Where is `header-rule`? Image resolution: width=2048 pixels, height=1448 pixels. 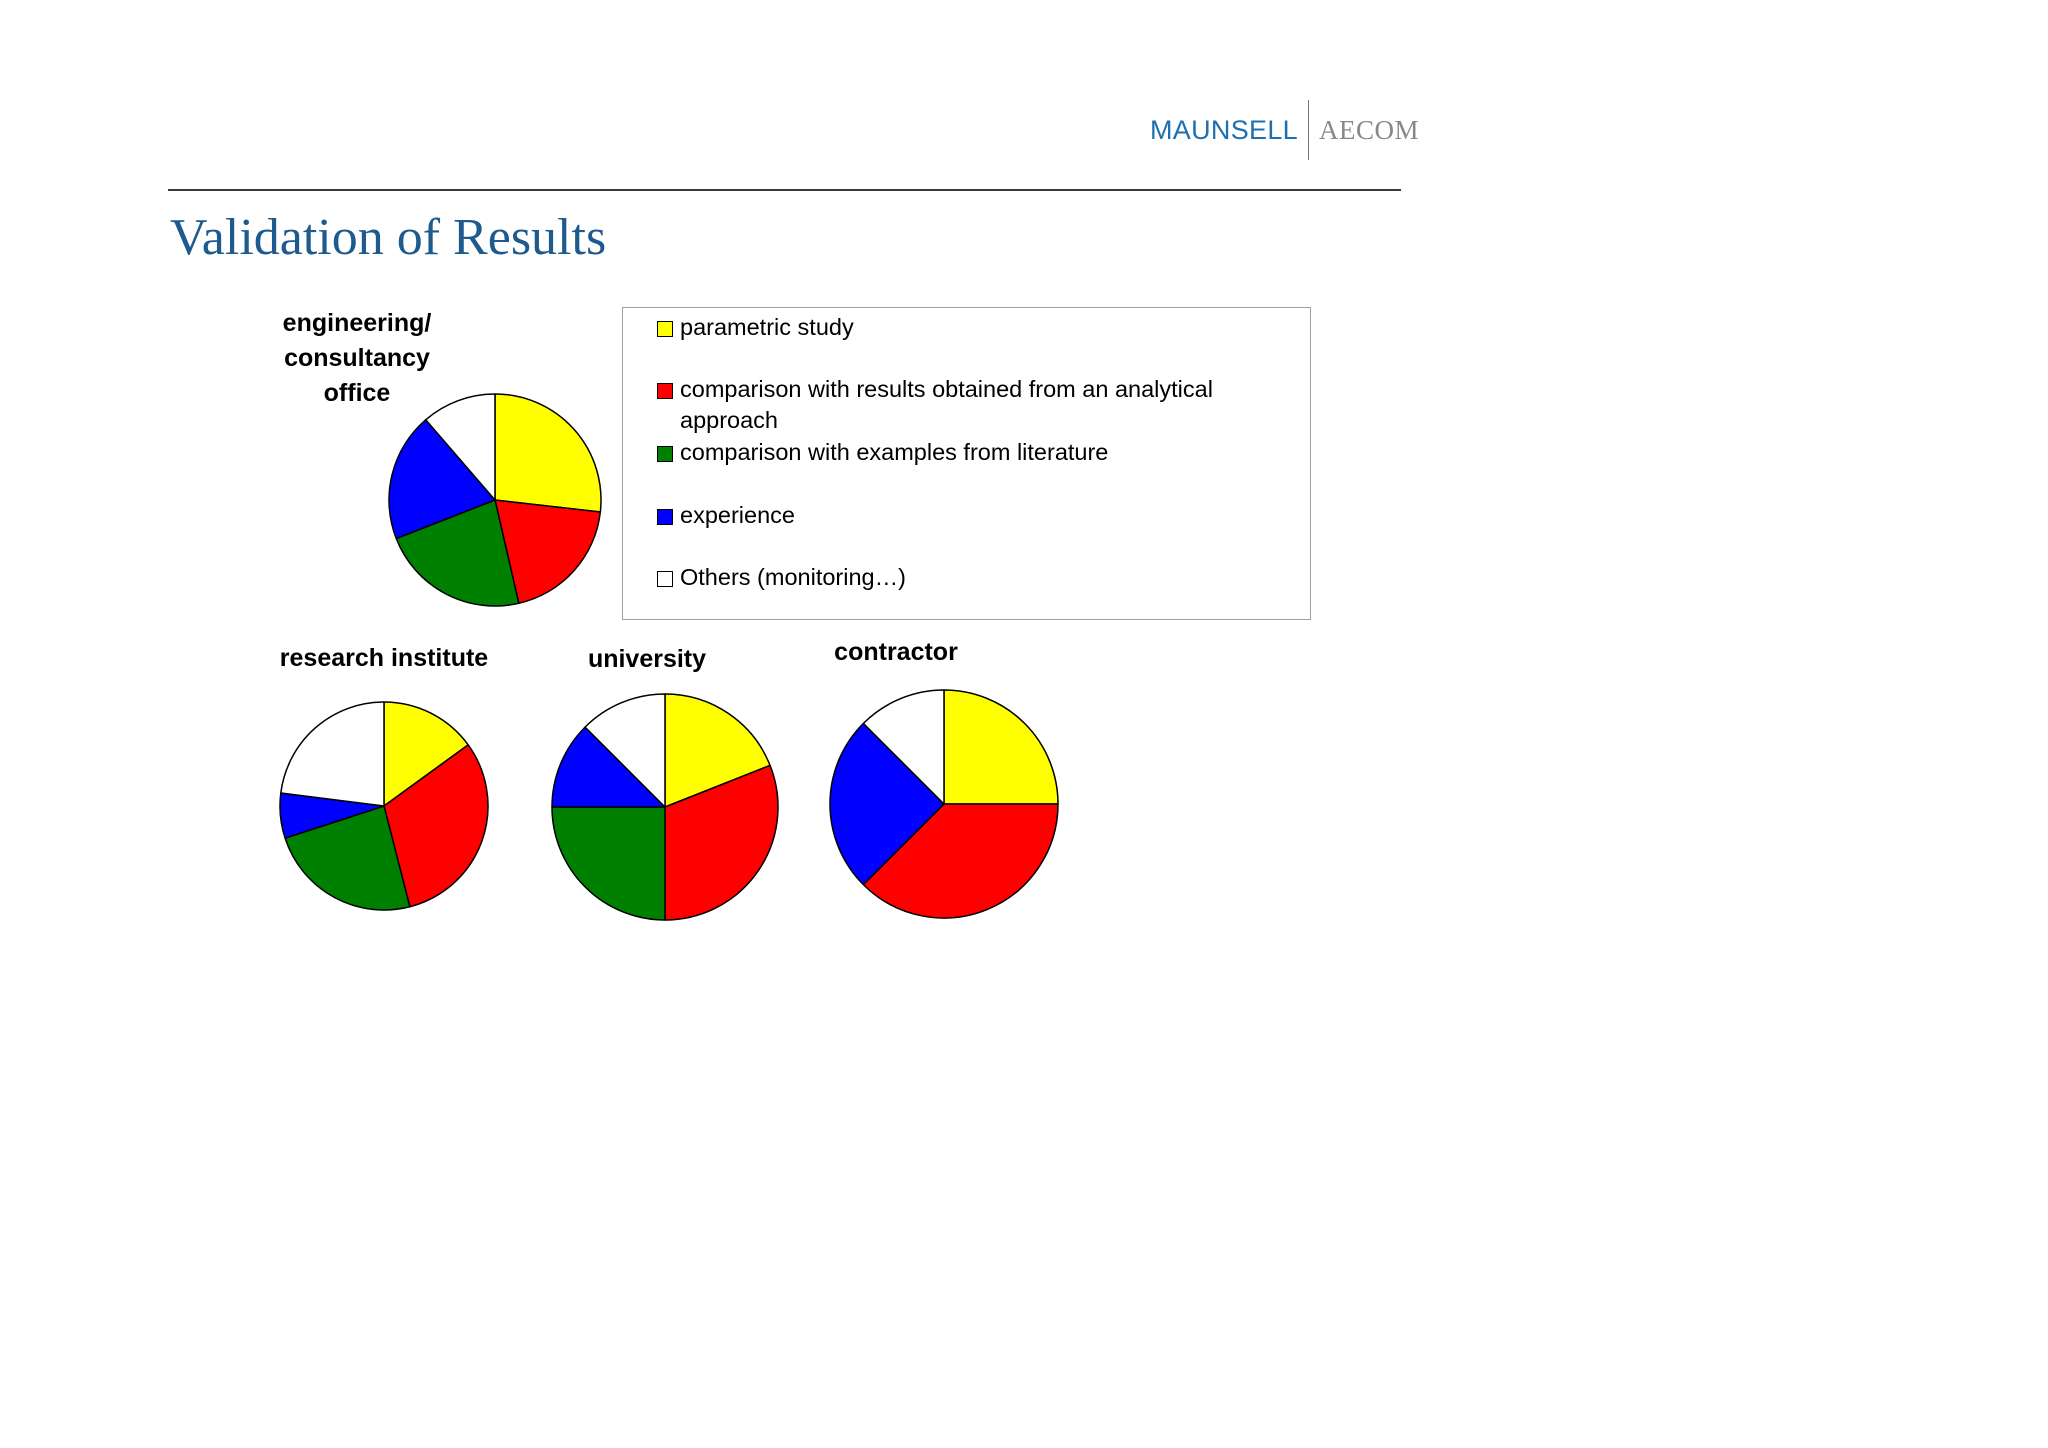 header-rule is located at coordinates (784, 190).